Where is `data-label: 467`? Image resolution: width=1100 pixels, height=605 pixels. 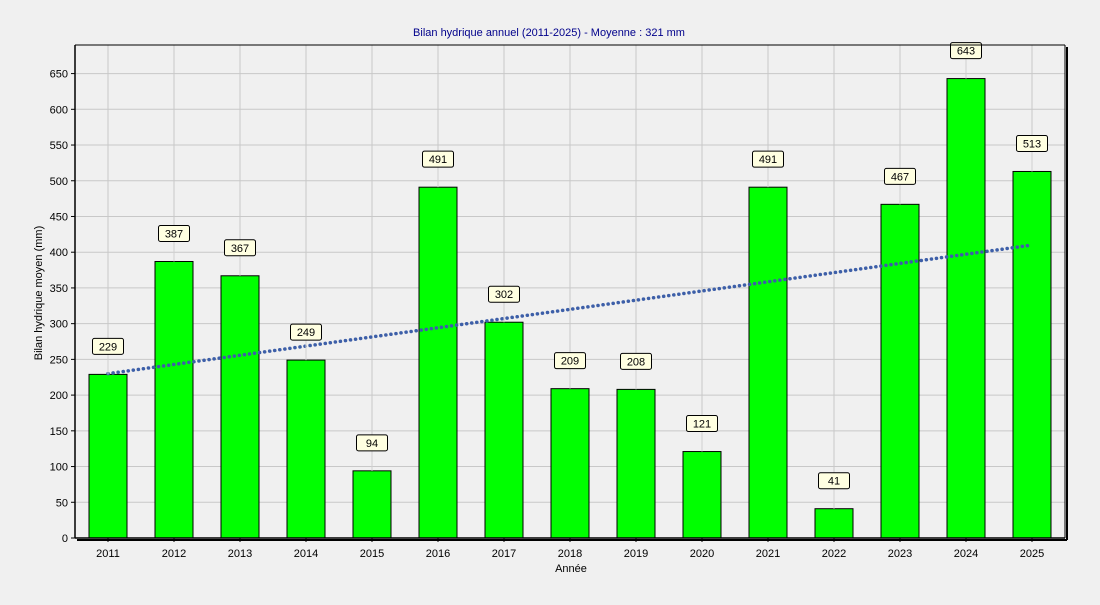
data-label: 467 is located at coordinates (900, 177).